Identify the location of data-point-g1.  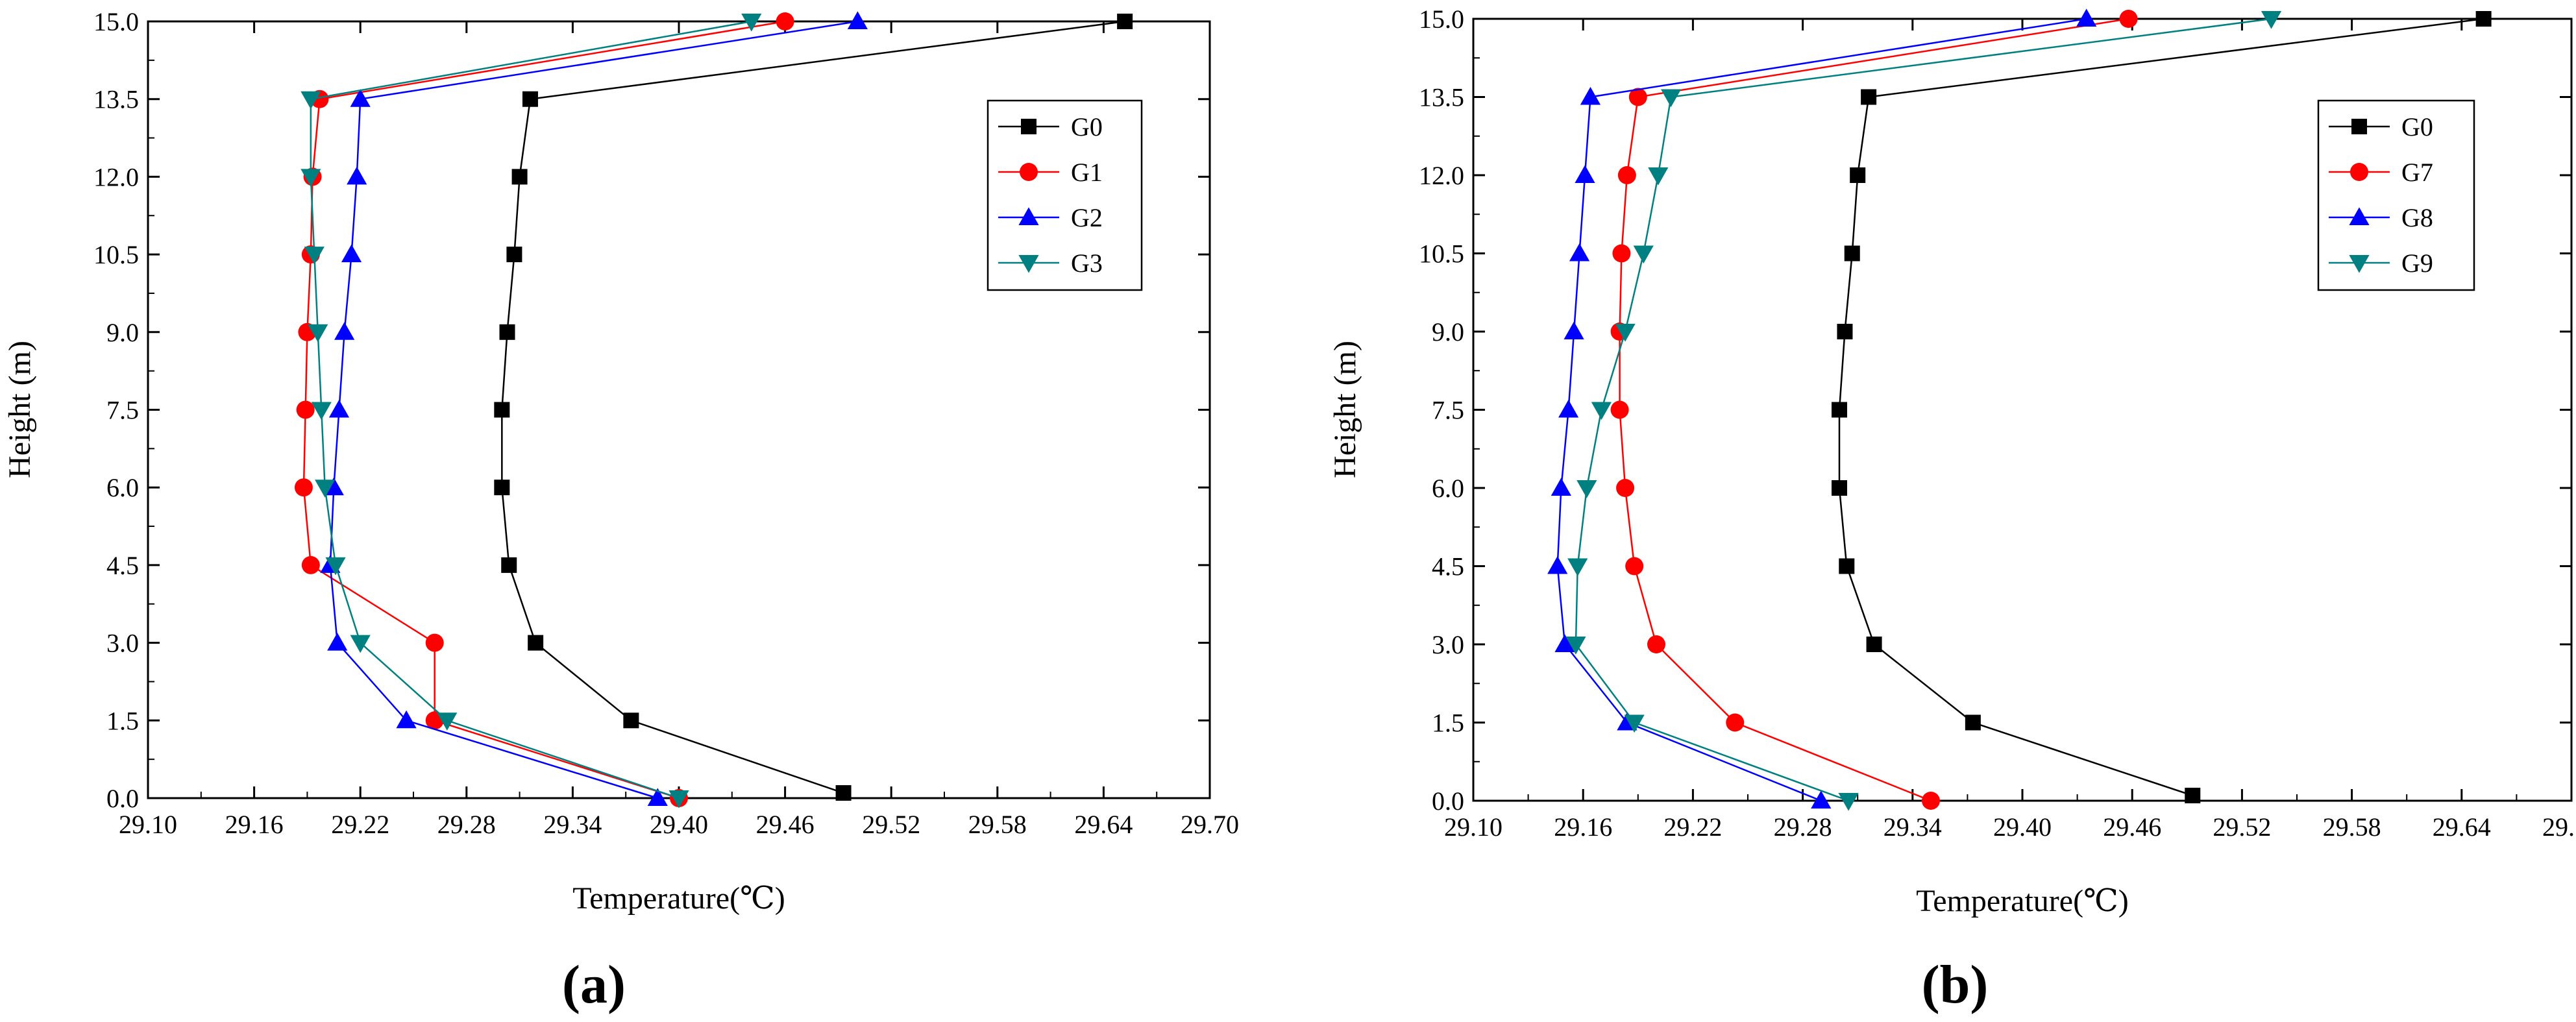
(303, 487).